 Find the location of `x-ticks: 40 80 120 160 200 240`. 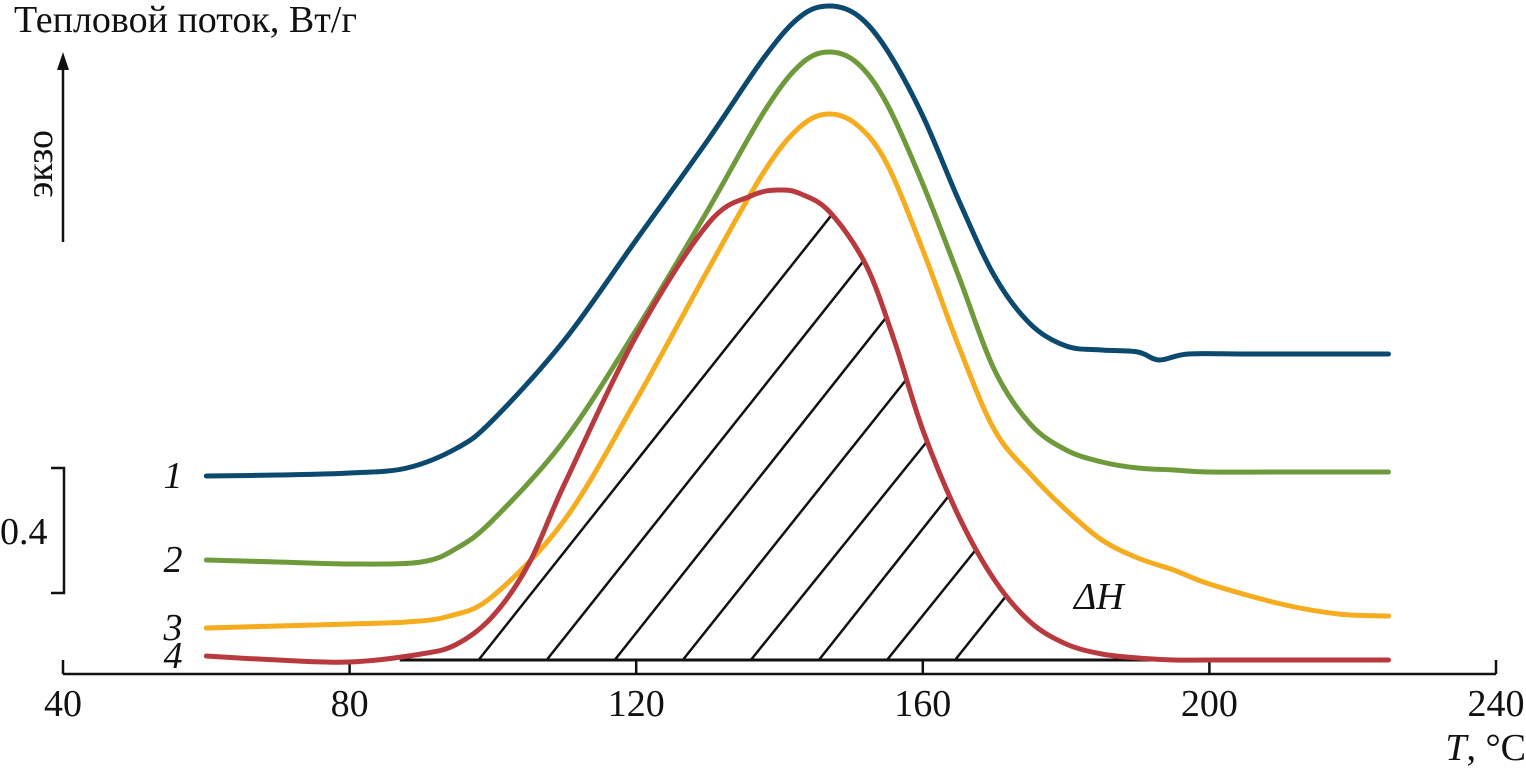

x-ticks: 40 80 120 160 200 240 is located at coordinates (784, 692).